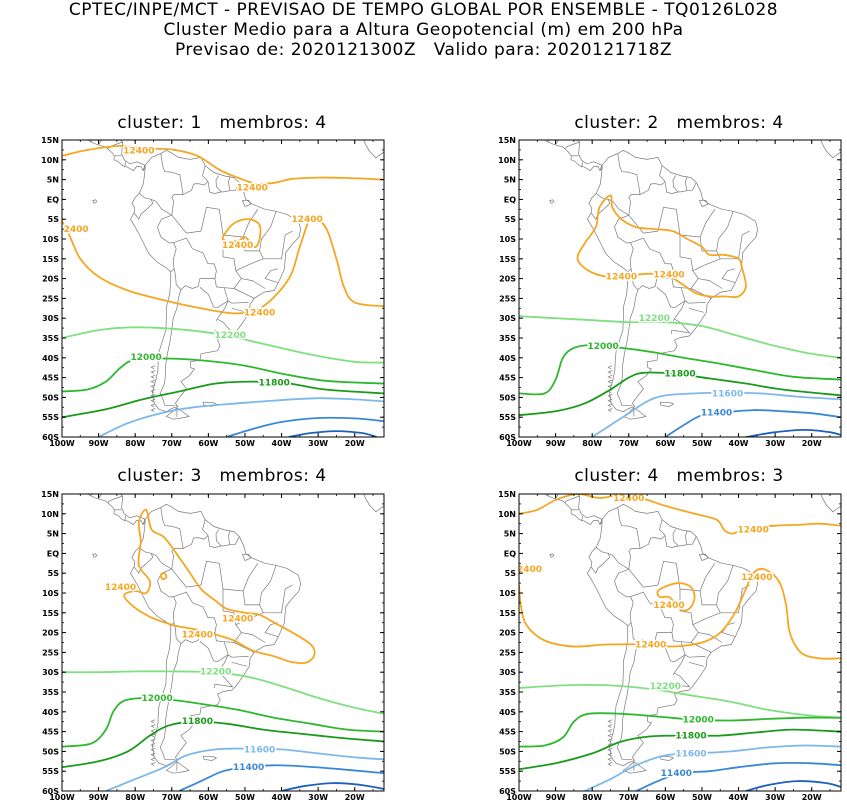  What do you see at coordinates (50, 771) in the screenshot?
I see `lat-tick-label: 55S` at bounding box center [50, 771].